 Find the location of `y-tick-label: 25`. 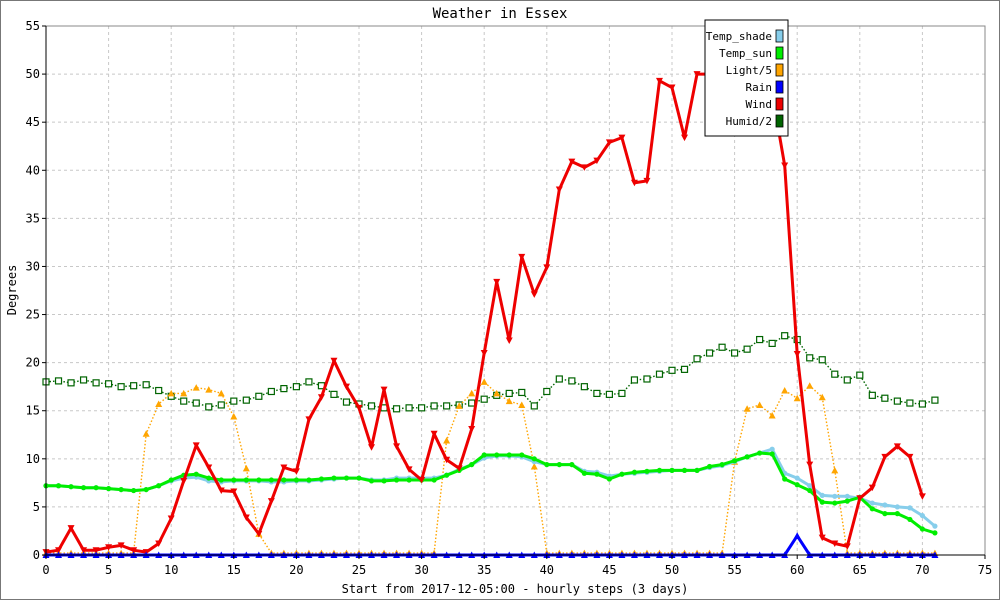

y-tick-label: 25 is located at coordinates (33, 315).